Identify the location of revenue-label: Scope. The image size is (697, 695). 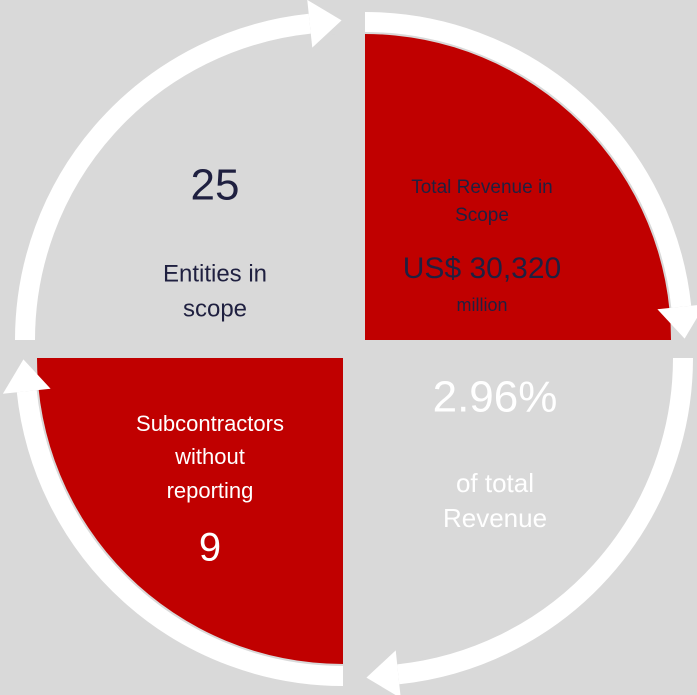
(482, 215).